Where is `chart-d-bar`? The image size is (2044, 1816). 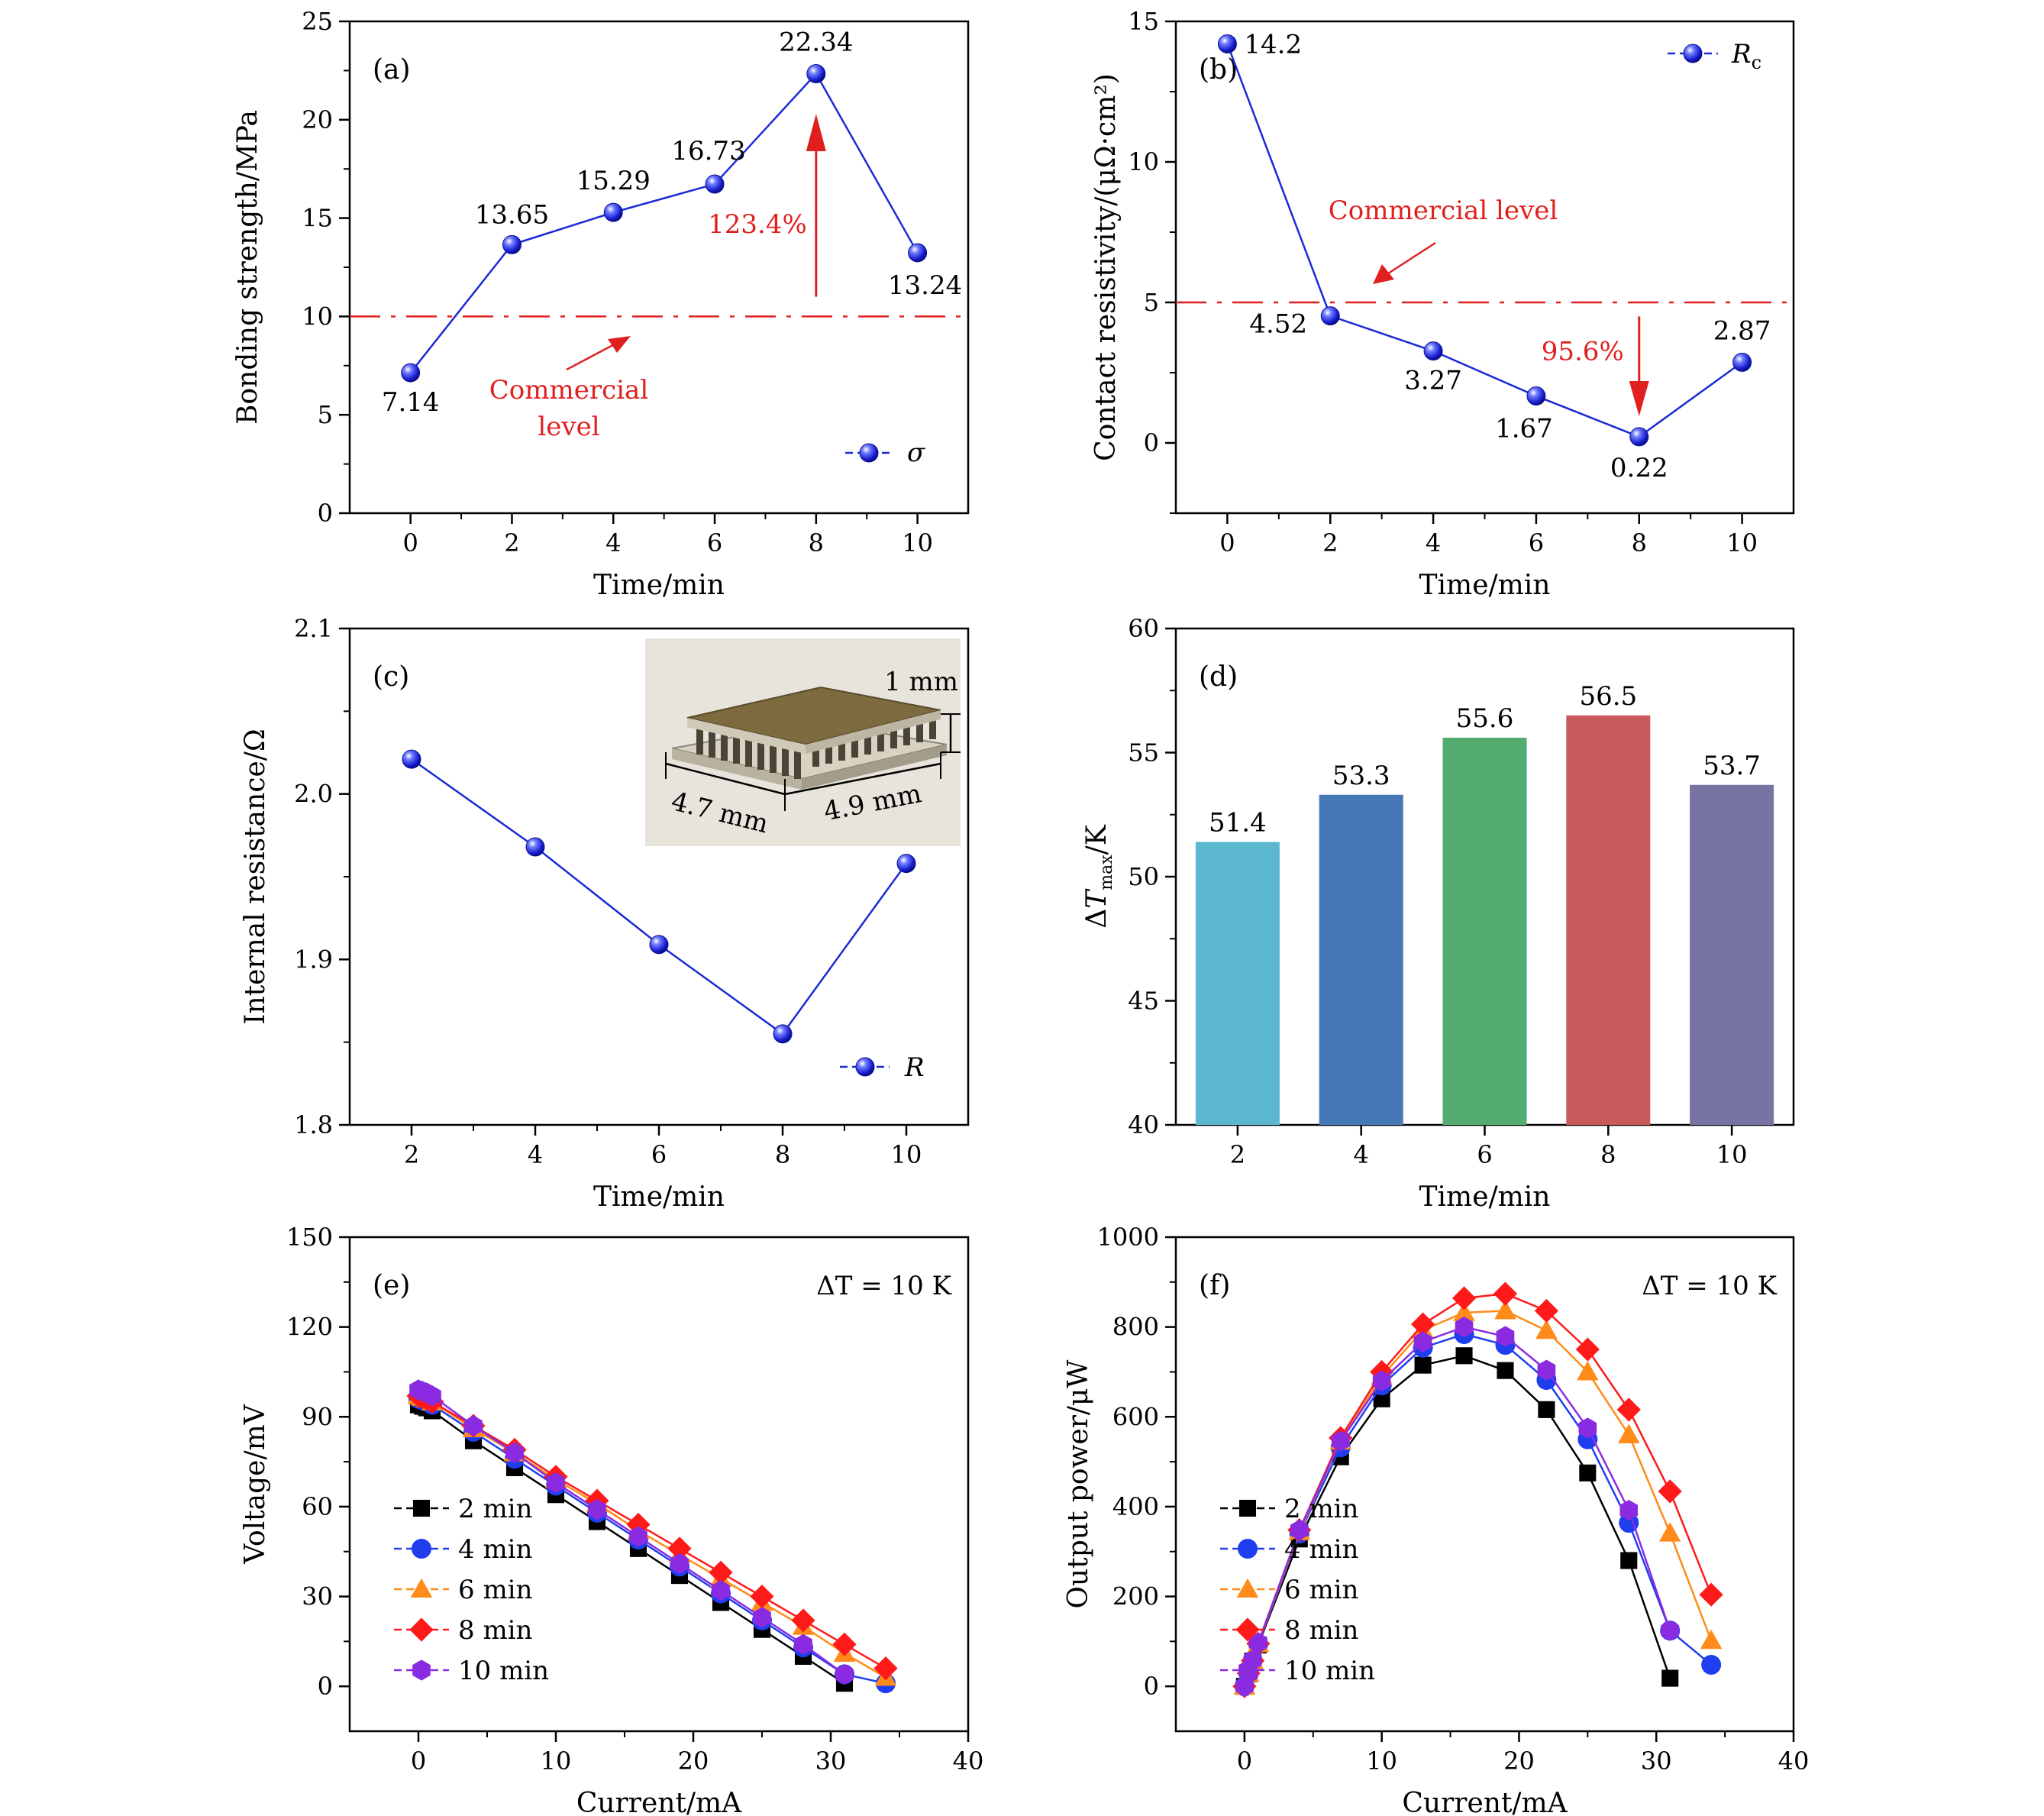 chart-d-bar is located at coordinates (1732, 954).